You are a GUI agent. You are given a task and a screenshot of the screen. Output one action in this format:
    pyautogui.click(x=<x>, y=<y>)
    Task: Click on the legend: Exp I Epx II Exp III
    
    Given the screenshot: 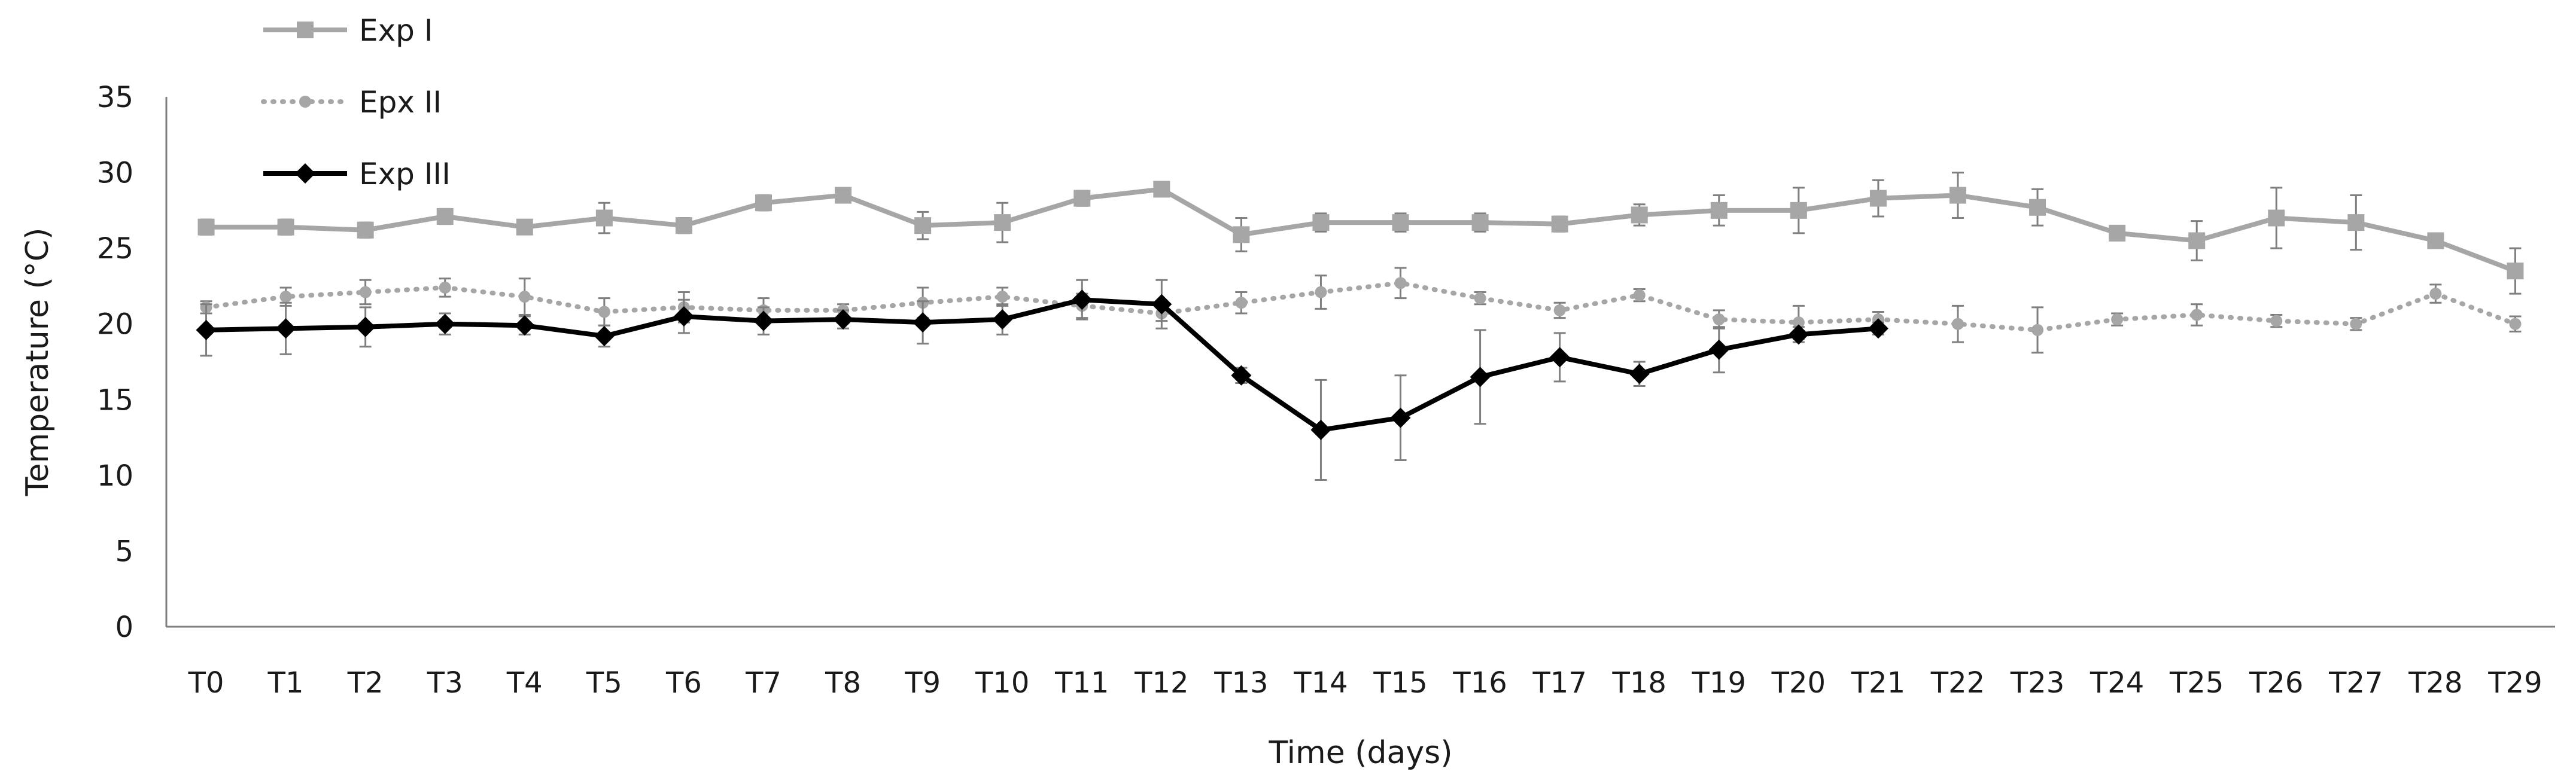 What is the action you would take?
    pyautogui.click(x=356, y=102)
    